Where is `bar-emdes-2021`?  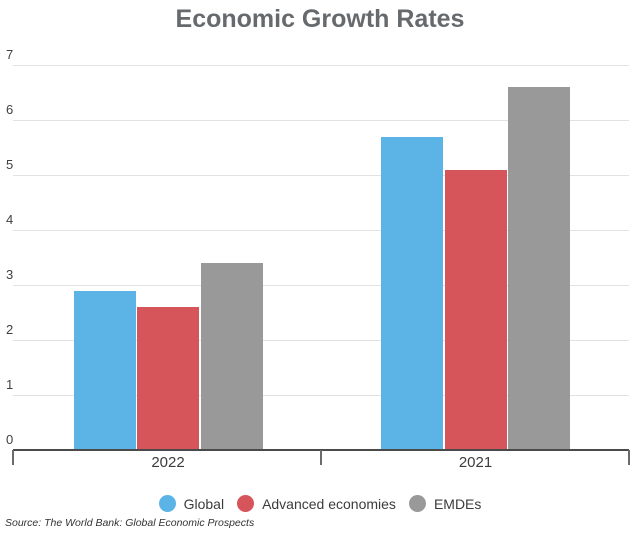
bar-emdes-2021 is located at coordinates (539, 268).